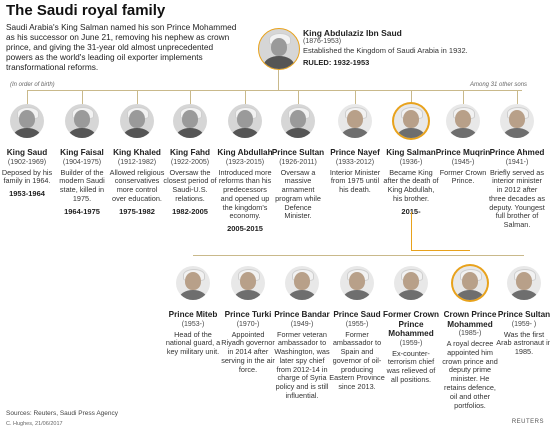 This screenshot has height=431, width=550. I want to click on grandson-desc: Was the first Arab astronaut in 1985., so click(523, 343).